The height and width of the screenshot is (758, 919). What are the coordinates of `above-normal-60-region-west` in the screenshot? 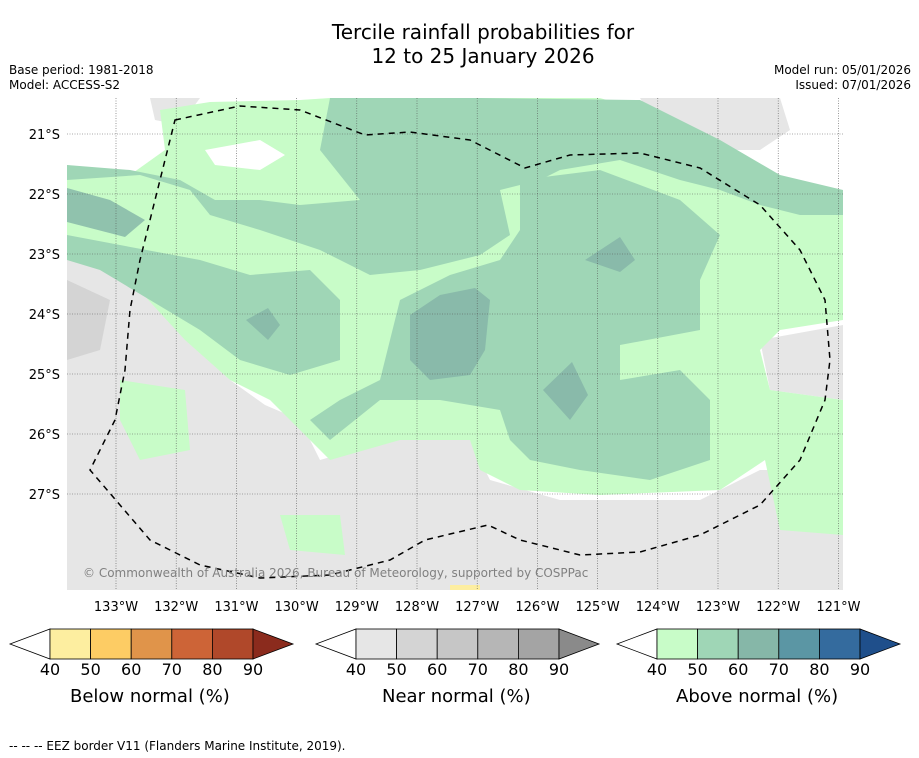 It's located at (106, 212).